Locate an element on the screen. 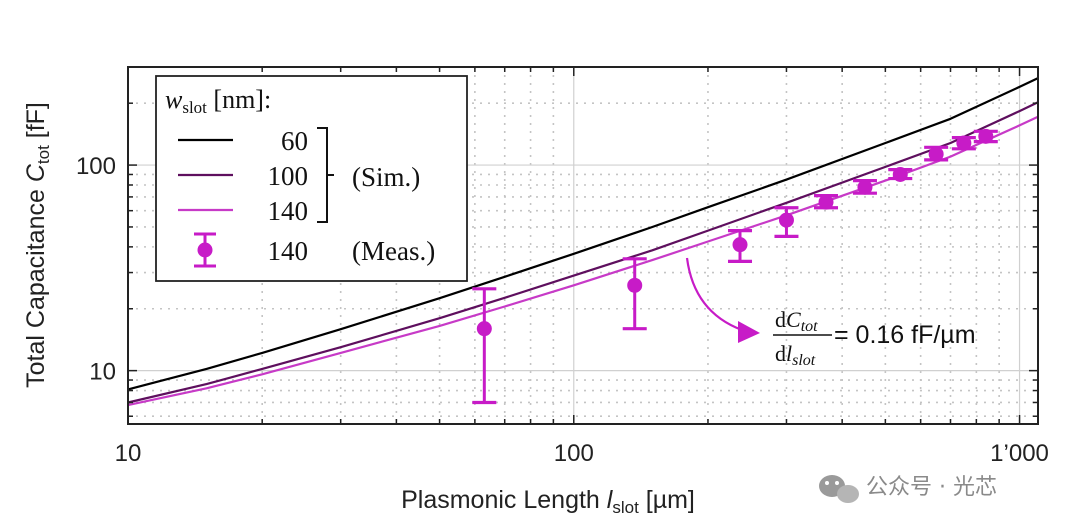 The width and height of the screenshot is (1080, 531). slope-value: = 0.16 fF/µm is located at coordinates (905, 335).